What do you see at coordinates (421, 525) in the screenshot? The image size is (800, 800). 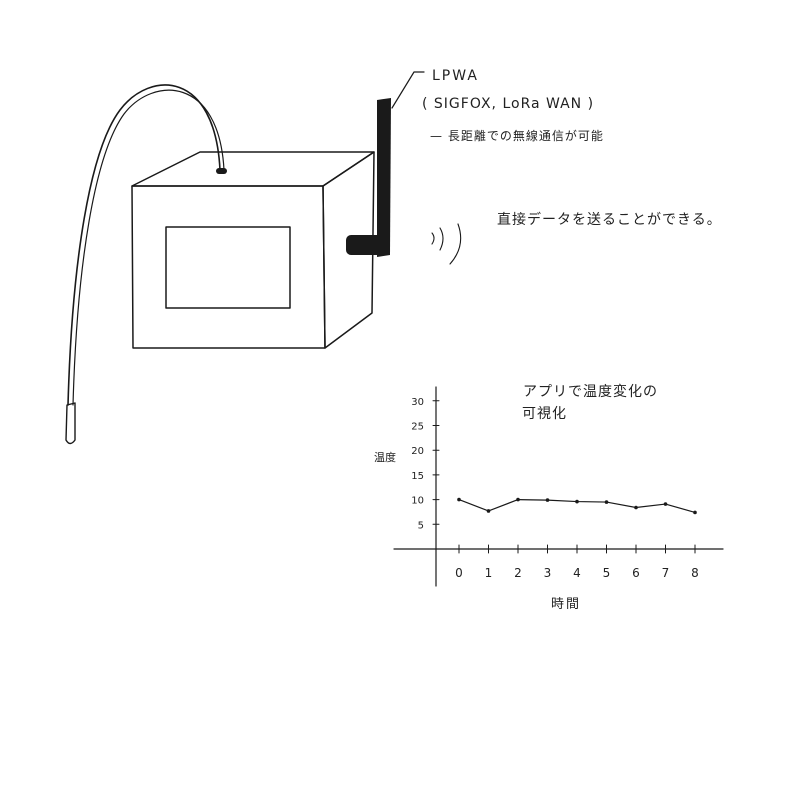 I see `y-tick-label: 5` at bounding box center [421, 525].